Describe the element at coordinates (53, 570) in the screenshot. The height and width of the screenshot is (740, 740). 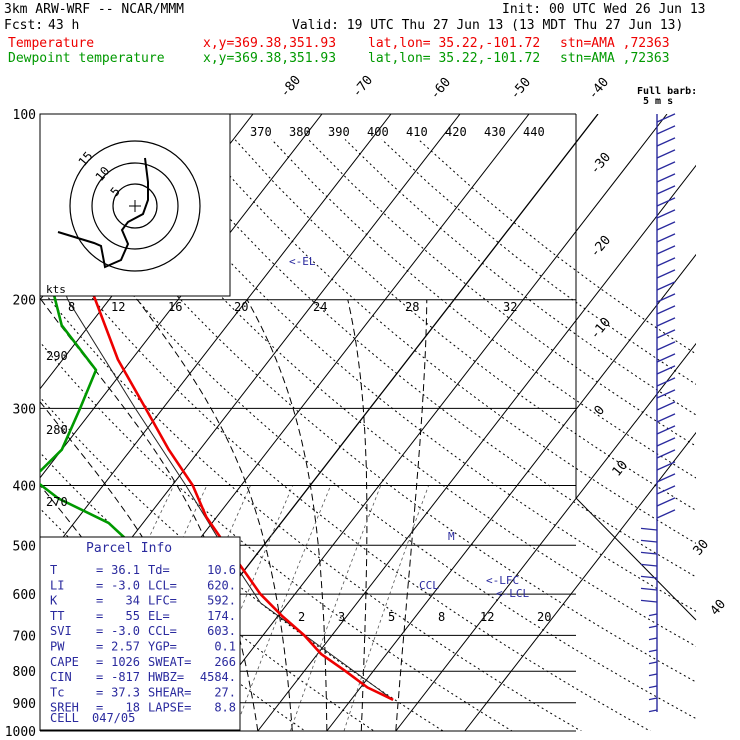
I see `parcel-row-label: T` at that location.